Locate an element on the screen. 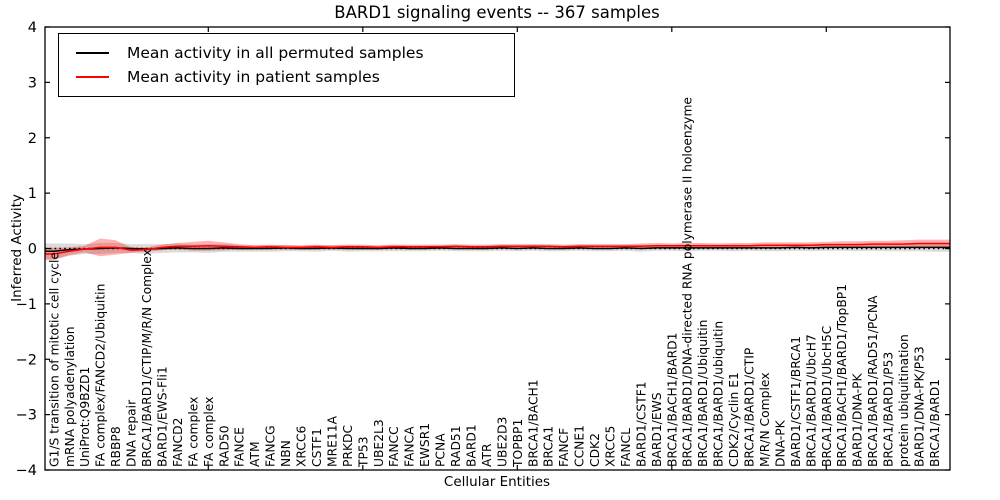 This screenshot has height=500, width=1000. patient-band is located at coordinates (497, 249).